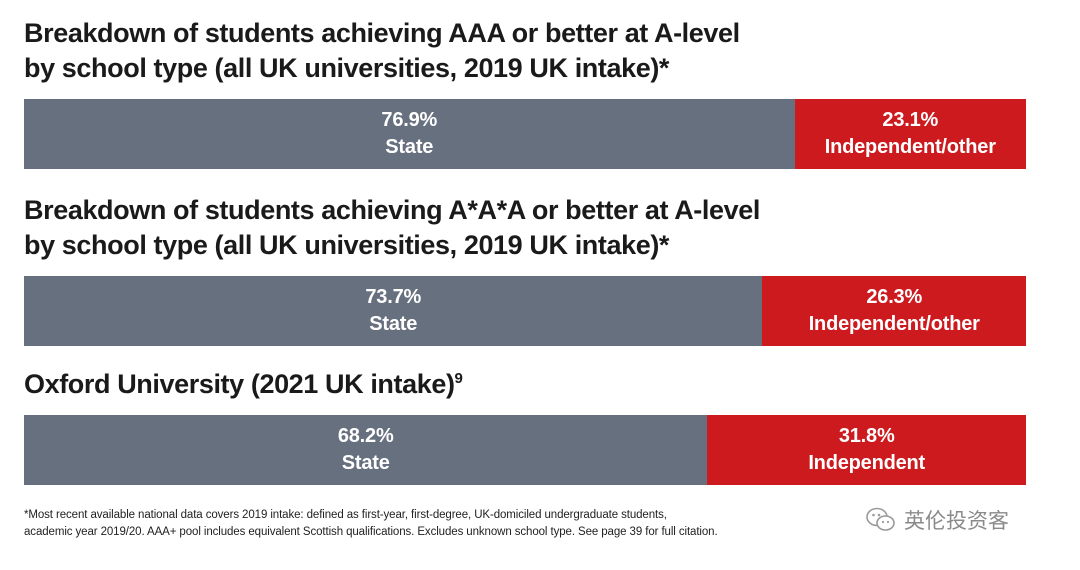  What do you see at coordinates (409, 134) in the screenshot?
I see `bar-segment-state: 76.9% State` at bounding box center [409, 134].